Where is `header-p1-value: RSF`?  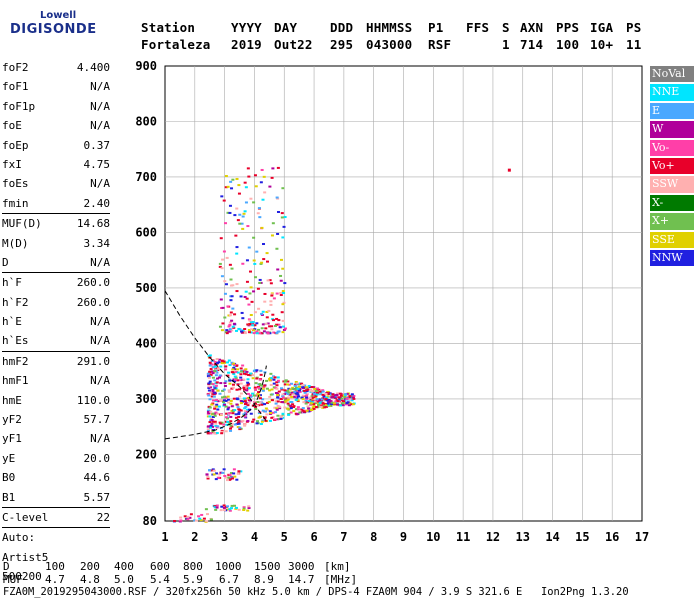 header-p1-value: RSF is located at coordinates (440, 44).